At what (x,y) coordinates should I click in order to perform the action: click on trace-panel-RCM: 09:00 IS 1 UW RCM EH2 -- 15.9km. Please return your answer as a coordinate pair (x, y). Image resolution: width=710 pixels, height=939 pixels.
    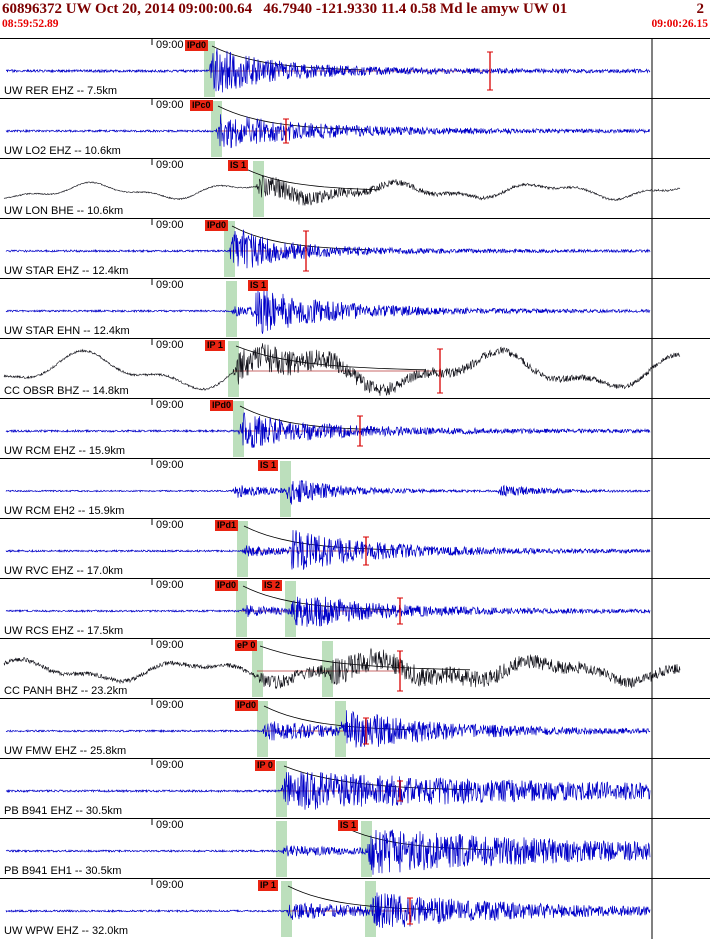
    Looking at the image, I should click on (355, 488).